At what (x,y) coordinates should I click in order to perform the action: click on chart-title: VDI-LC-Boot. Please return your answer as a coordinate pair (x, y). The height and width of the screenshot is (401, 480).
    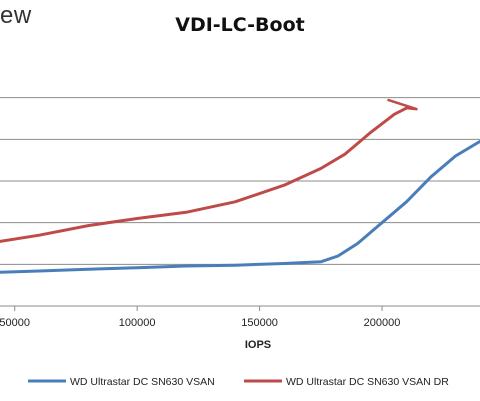
    Looking at the image, I should click on (240, 25).